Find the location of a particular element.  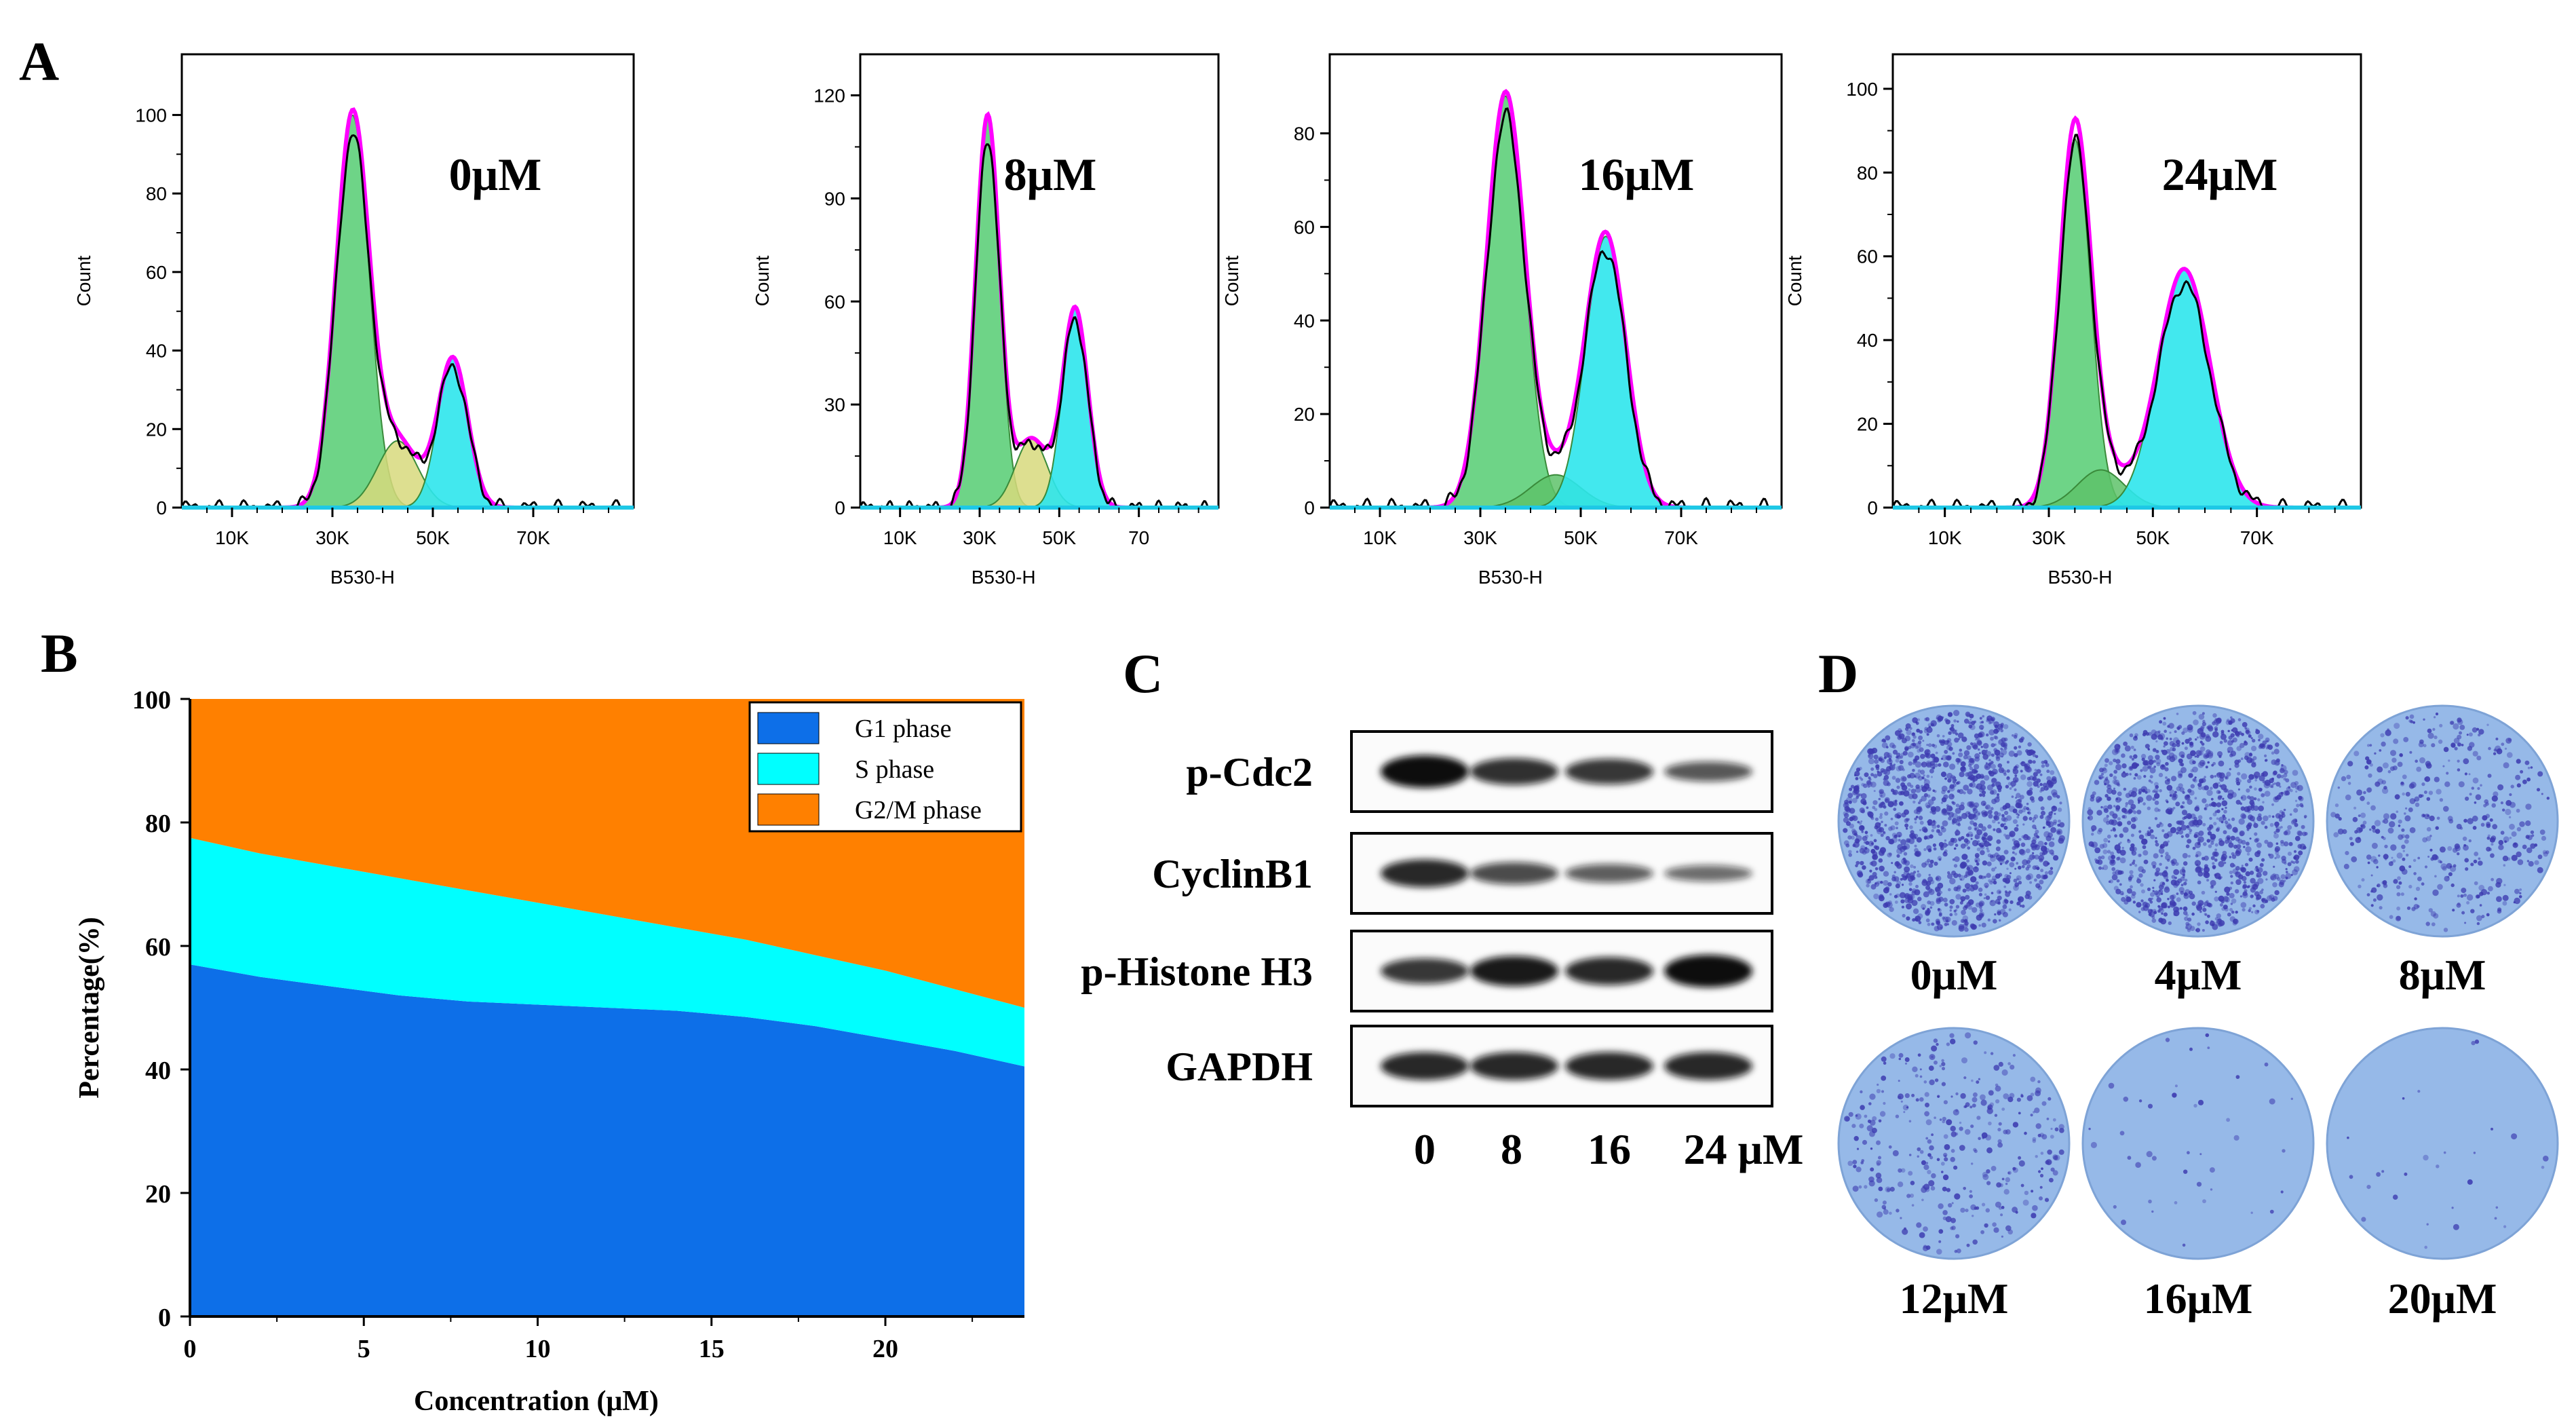

y-axis-title: Count is located at coordinates (83, 280).